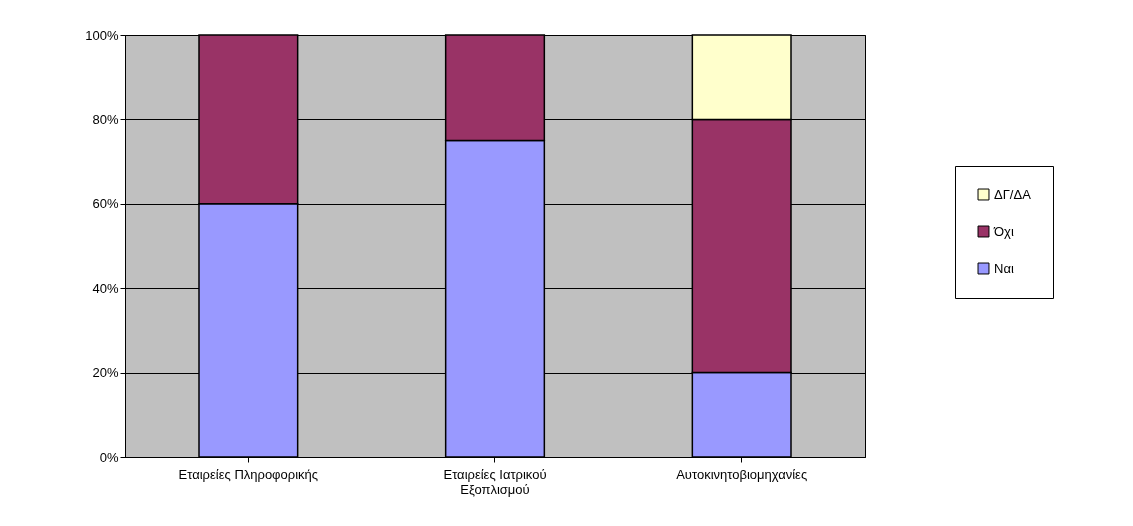 The width and height of the screenshot is (1133, 526). What do you see at coordinates (105, 288) in the screenshot?
I see `y-tick-label: 40%` at bounding box center [105, 288].